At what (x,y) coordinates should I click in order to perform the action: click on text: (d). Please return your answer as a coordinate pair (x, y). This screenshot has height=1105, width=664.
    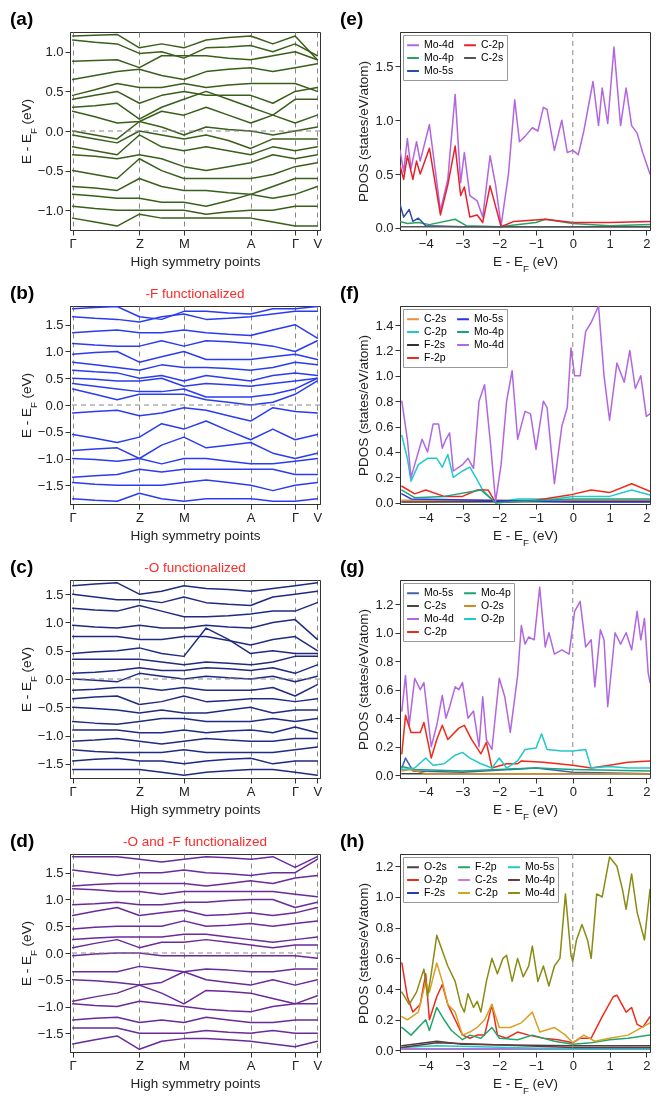
    Looking at the image, I should click on (22, 840).